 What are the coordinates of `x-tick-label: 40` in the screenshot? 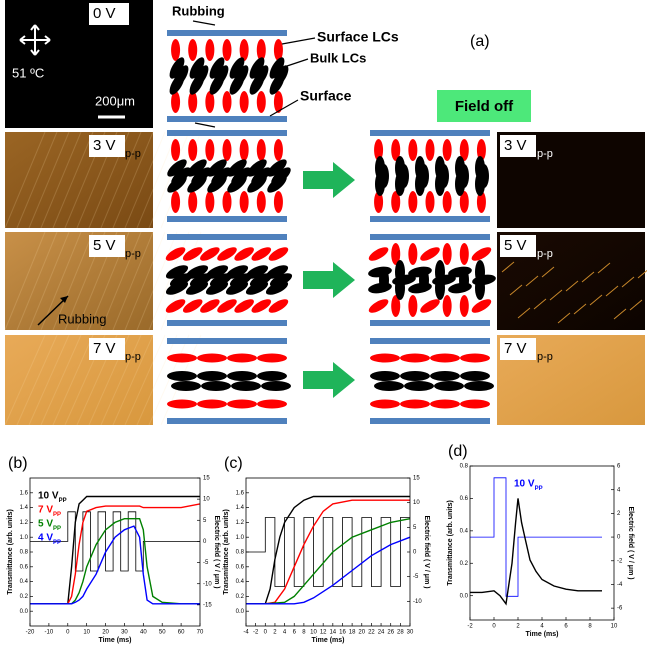 It's located at (143, 633).